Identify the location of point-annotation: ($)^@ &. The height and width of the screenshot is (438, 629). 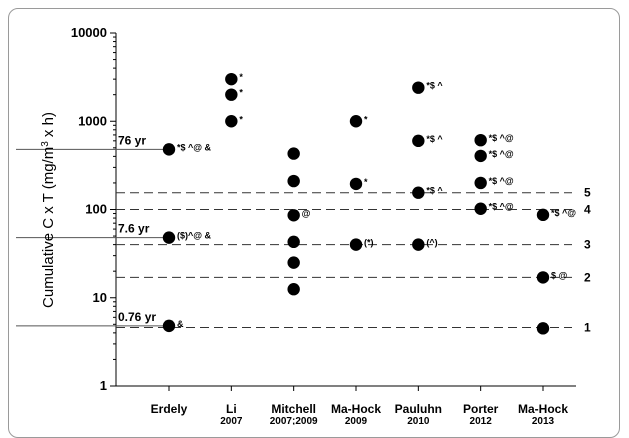
(194, 236).